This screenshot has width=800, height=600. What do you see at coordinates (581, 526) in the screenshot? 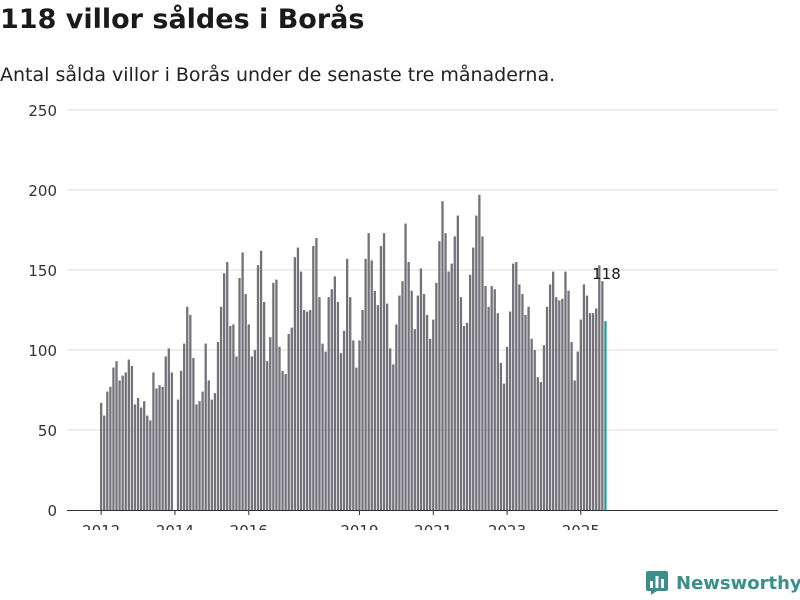
I see `x-tick-label: 2025` at bounding box center [581, 526].